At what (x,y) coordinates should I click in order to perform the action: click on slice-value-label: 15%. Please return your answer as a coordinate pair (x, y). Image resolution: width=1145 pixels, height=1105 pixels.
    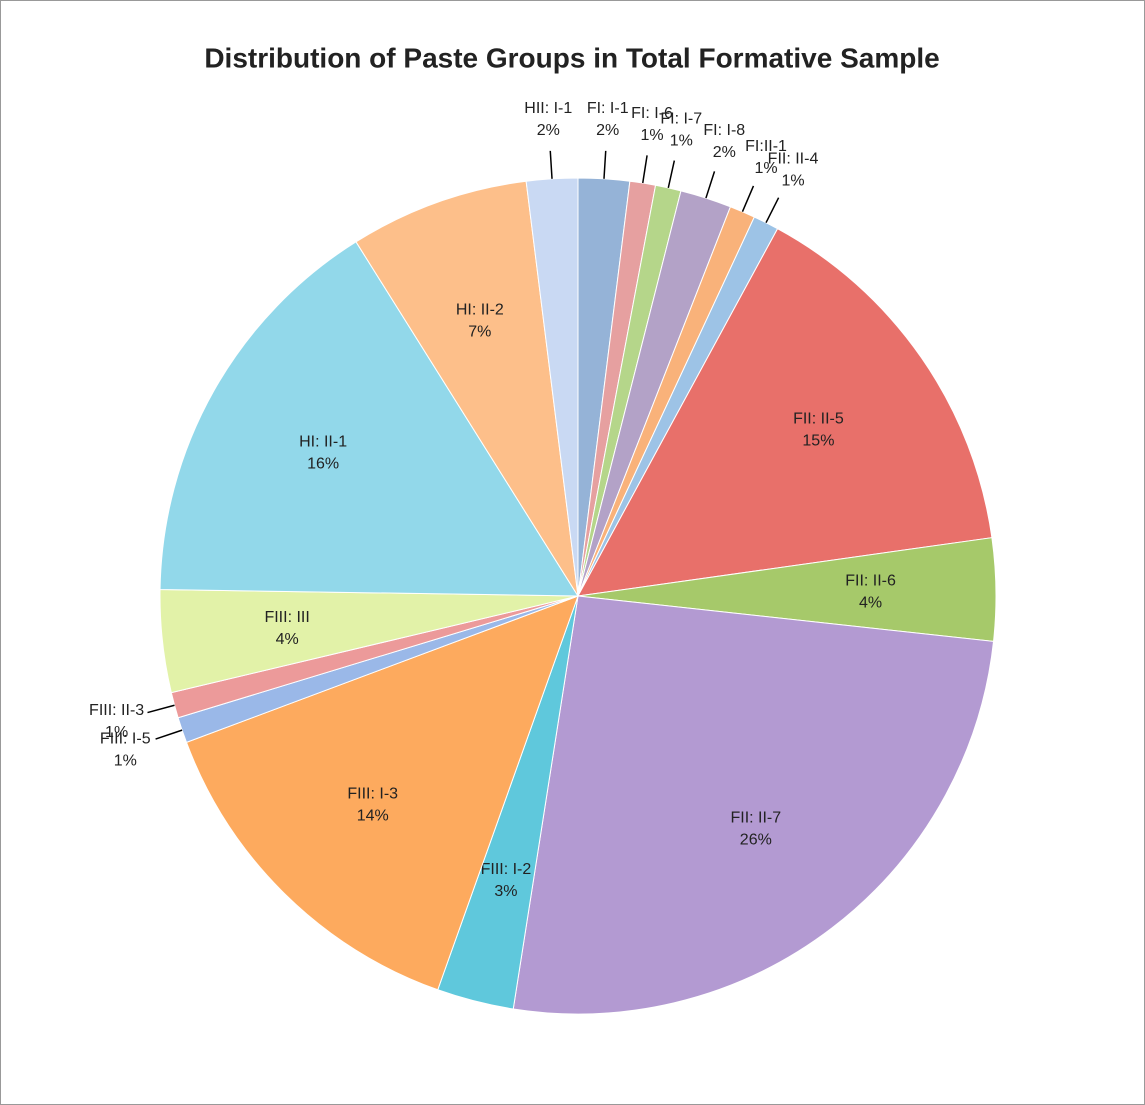
    Looking at the image, I should click on (818, 440).